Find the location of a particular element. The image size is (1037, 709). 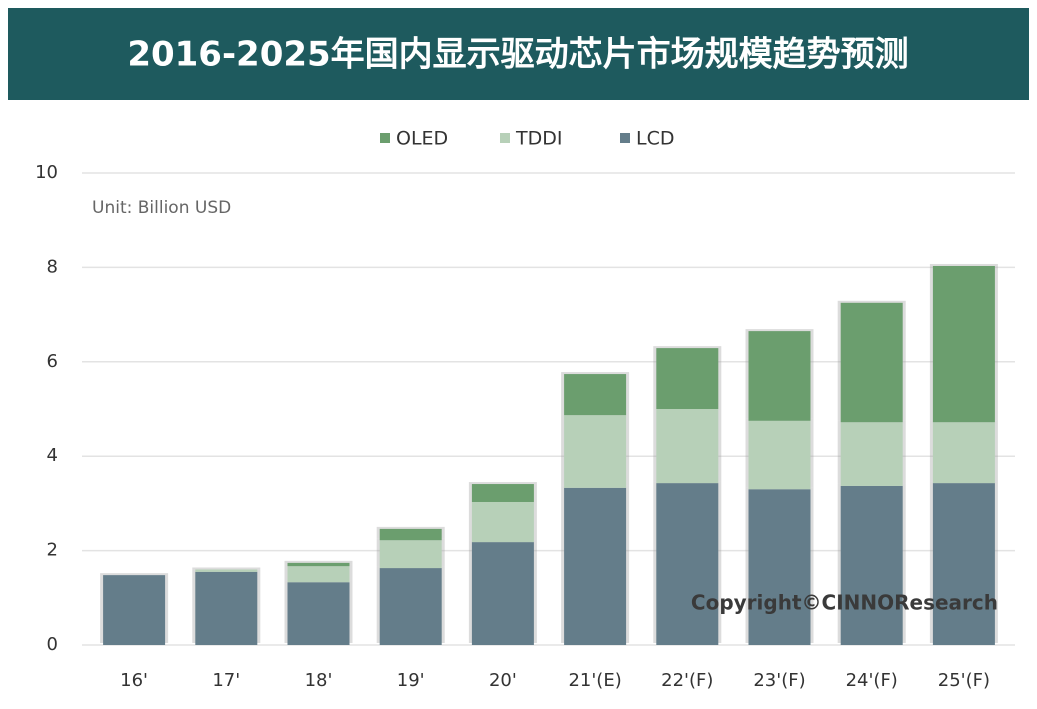

x-tick-label: 16' is located at coordinates (134, 680).